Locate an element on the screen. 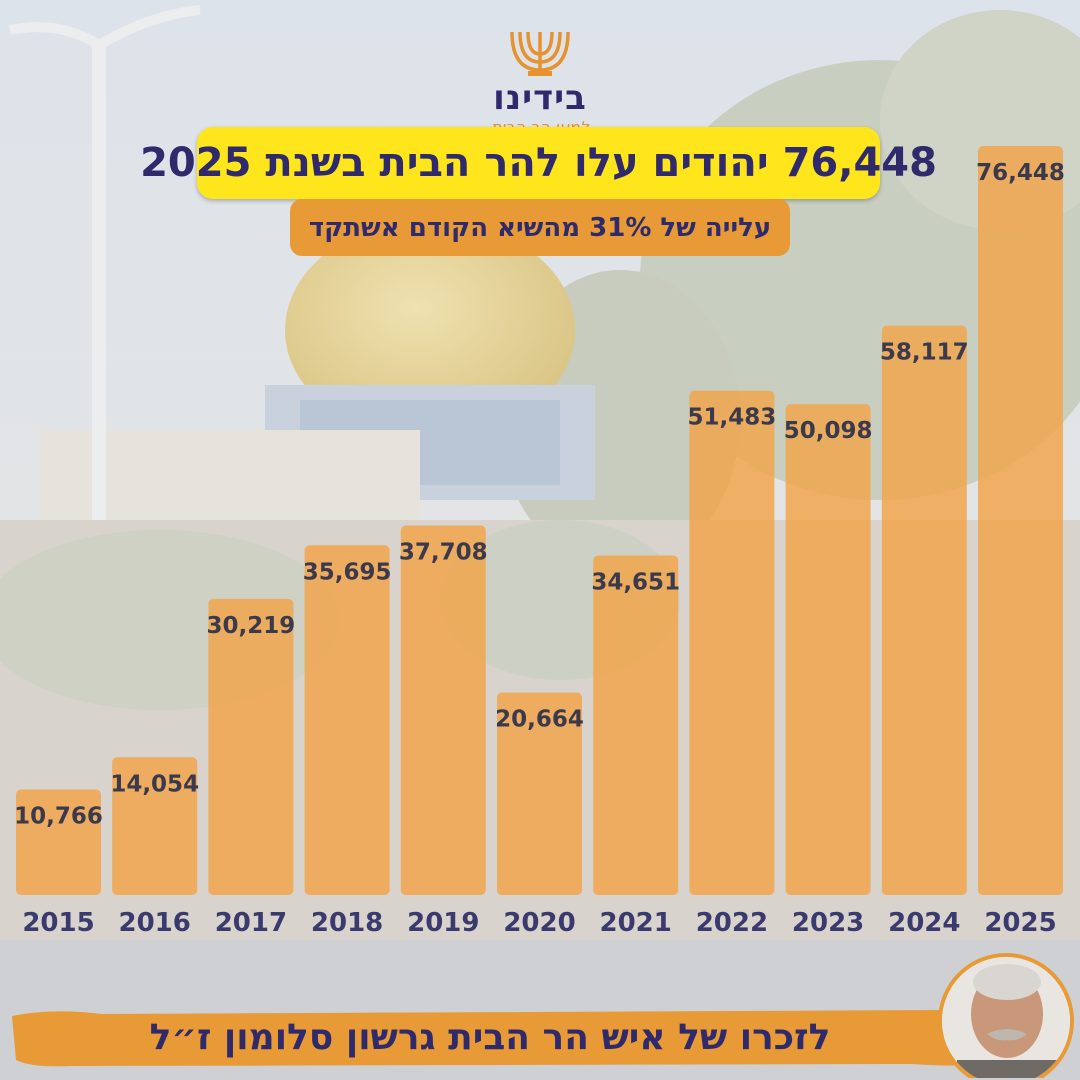 Image resolution: width=1080 pixels, height=1080 pixels. portrait-photo is located at coordinates (1006, 1015).